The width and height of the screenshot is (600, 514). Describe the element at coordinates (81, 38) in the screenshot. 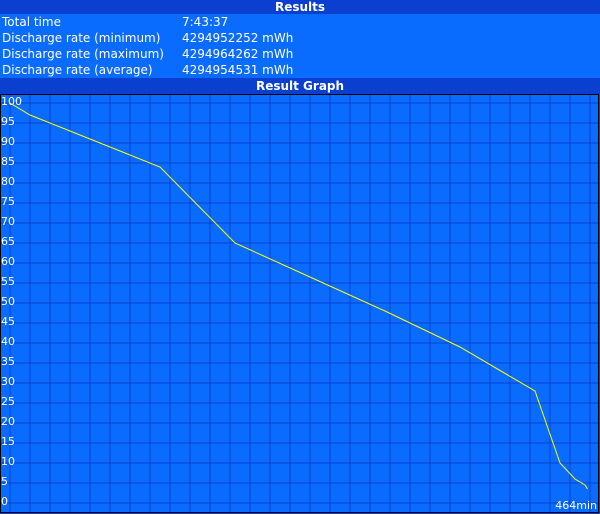

I see `result-label: Discharge rate (minimum)` at that location.